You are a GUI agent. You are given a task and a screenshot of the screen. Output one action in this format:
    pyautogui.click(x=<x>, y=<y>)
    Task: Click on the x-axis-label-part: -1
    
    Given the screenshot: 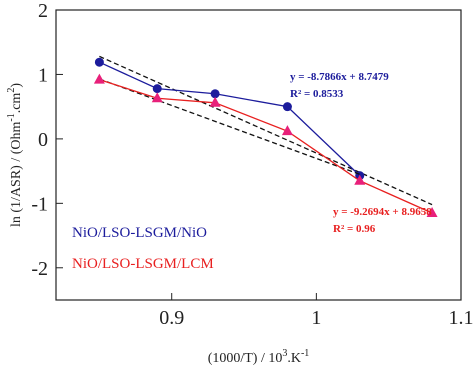 What is the action you would take?
    pyautogui.click(x=305, y=353)
    